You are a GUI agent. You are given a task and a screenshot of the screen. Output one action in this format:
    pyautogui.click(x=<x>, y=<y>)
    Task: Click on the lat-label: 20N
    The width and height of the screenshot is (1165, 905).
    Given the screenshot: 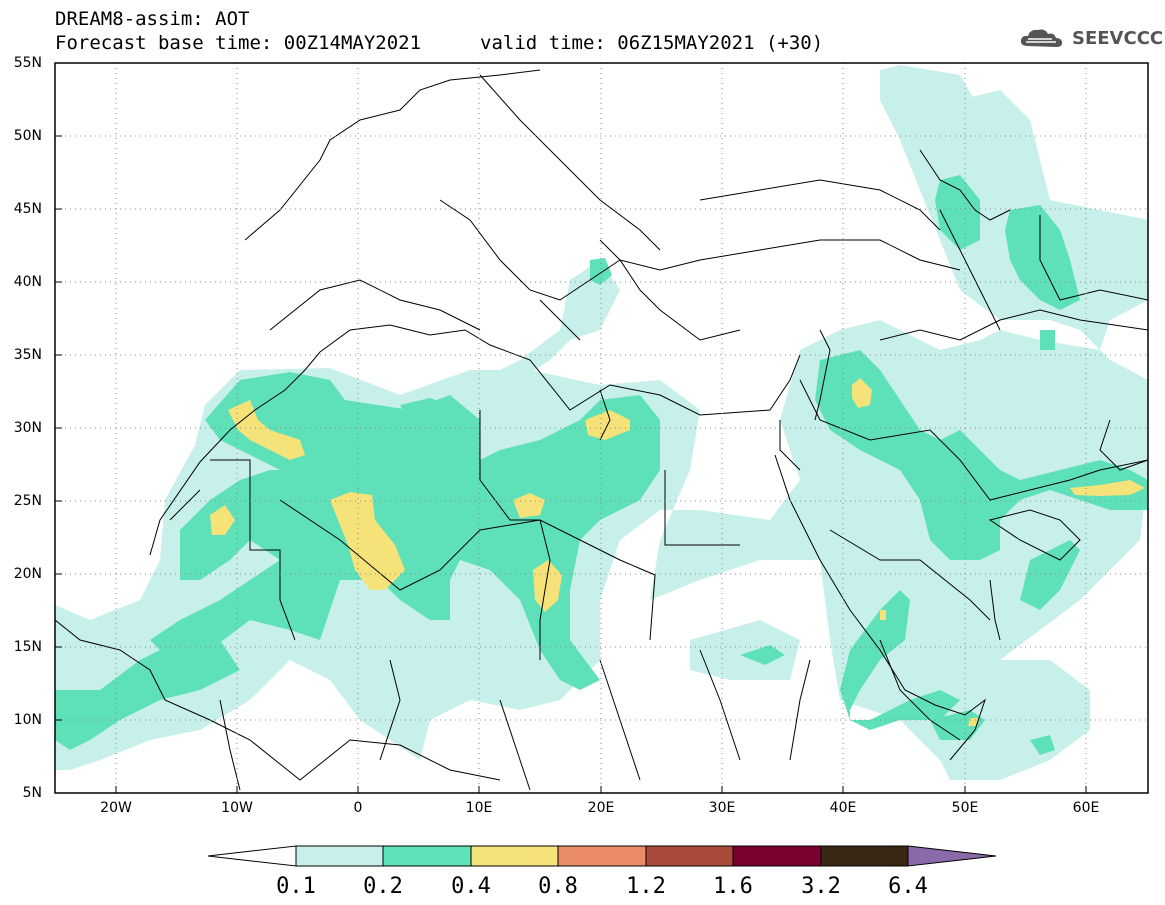 What is the action you would take?
    pyautogui.click(x=27, y=574)
    